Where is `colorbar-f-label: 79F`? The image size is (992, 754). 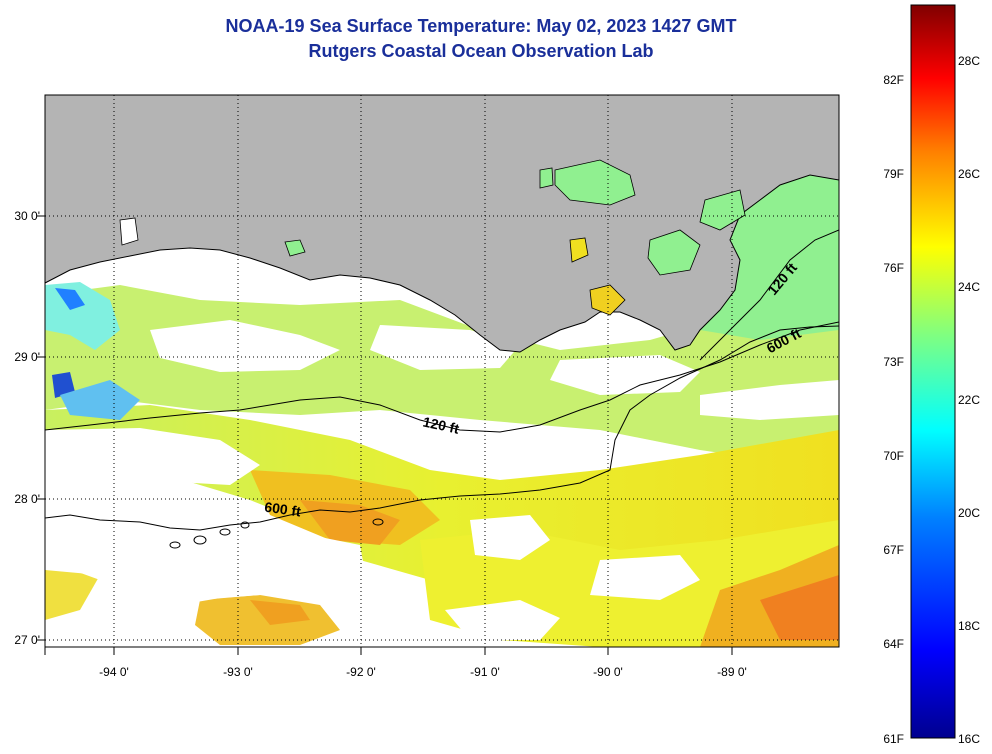
colorbar-f-label: 79F is located at coordinates (893, 174).